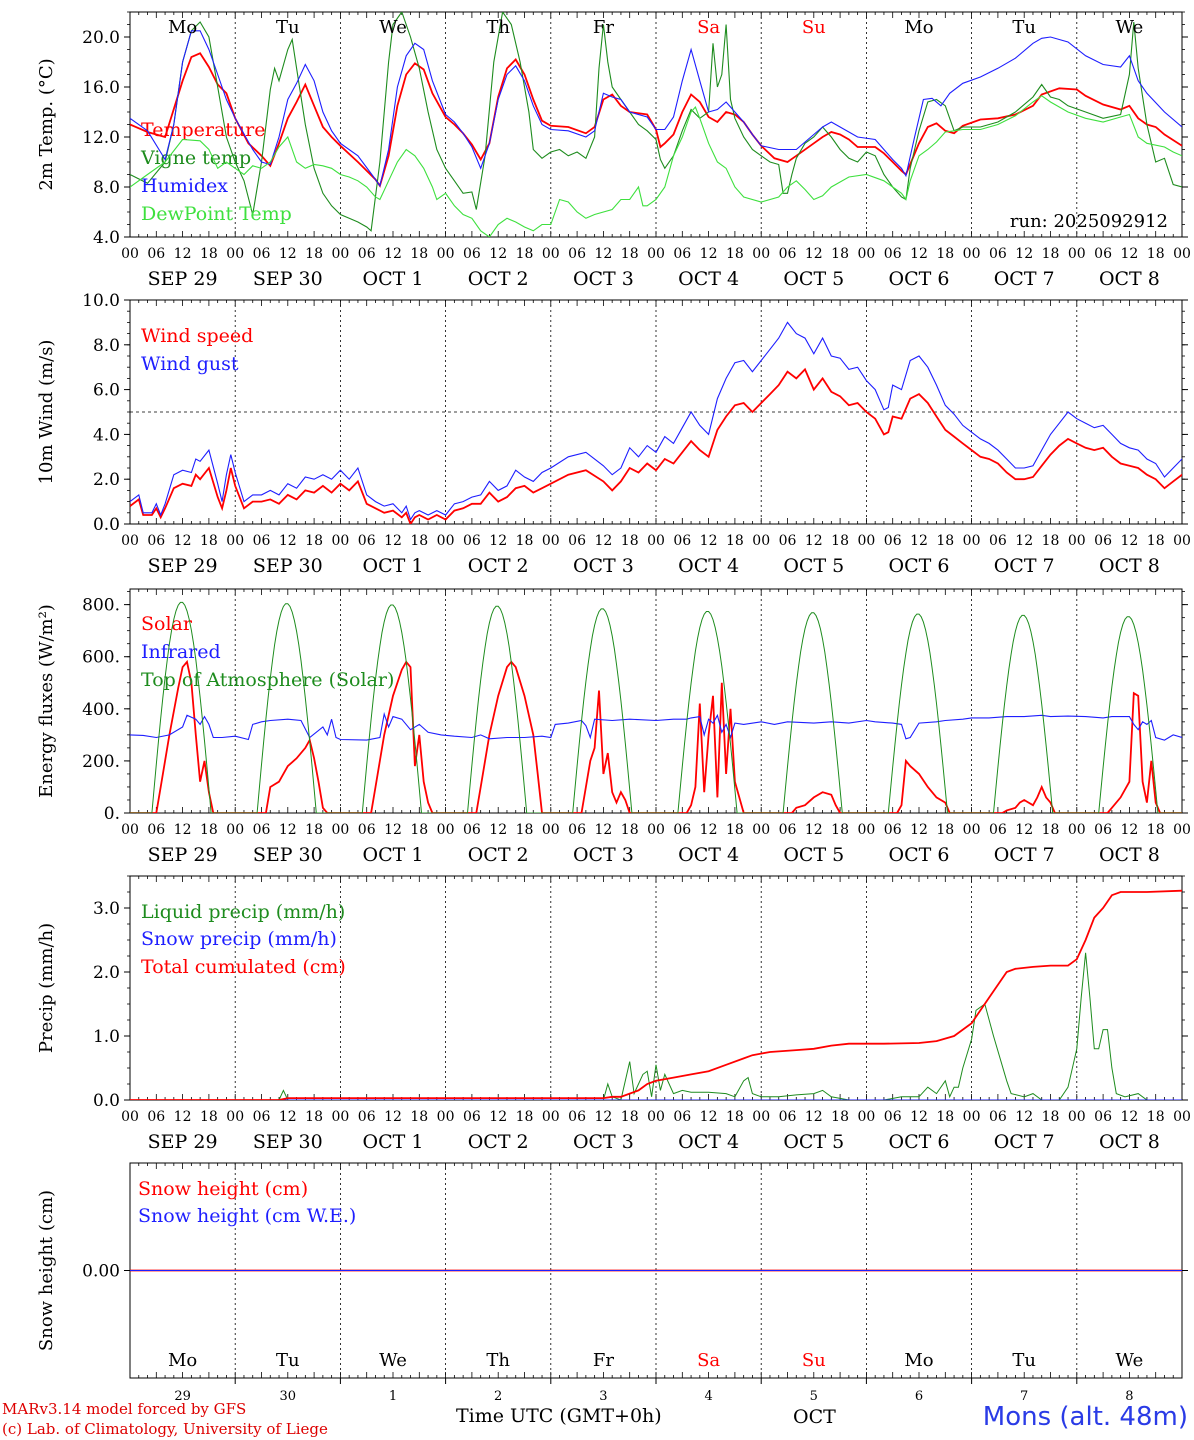 Image resolution: width=1194 pixels, height=1440 pixels. Describe the element at coordinates (1024, 279) in the screenshot. I see `date-label: OCT 7` at that location.